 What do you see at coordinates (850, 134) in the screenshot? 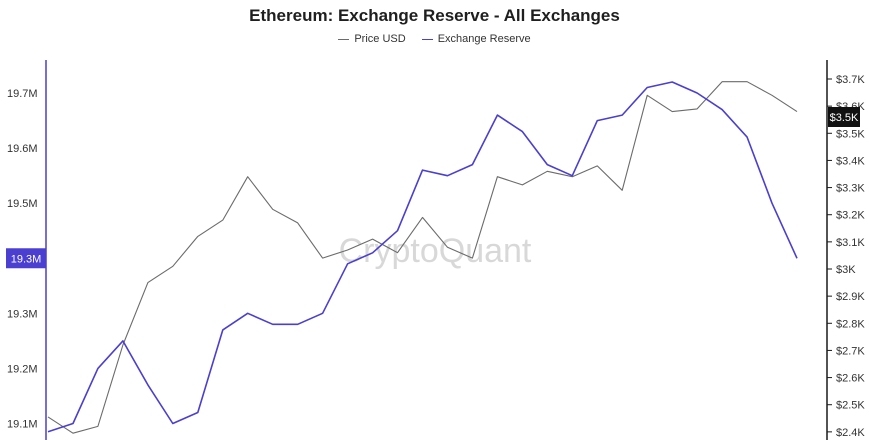
I see `right-tick-label: $3.5K` at bounding box center [850, 134].